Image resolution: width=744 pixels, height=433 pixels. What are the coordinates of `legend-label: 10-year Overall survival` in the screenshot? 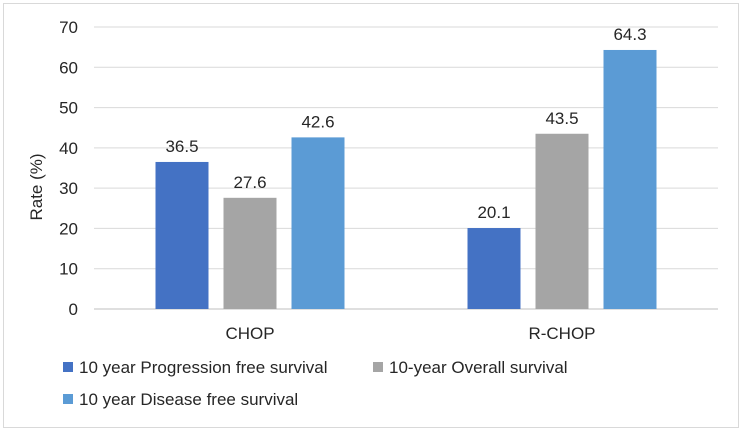 It's located at (478, 367).